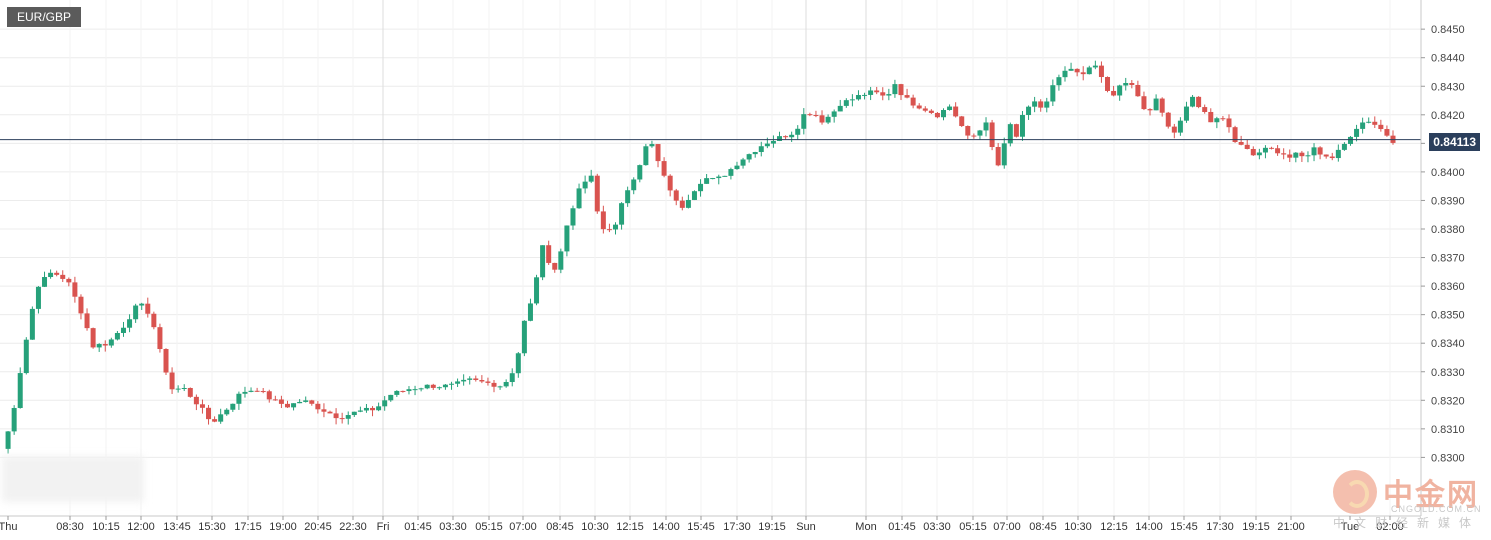 Image resolution: width=1491 pixels, height=540 pixels. I want to click on cngold-logo-icon, so click(1355, 492).